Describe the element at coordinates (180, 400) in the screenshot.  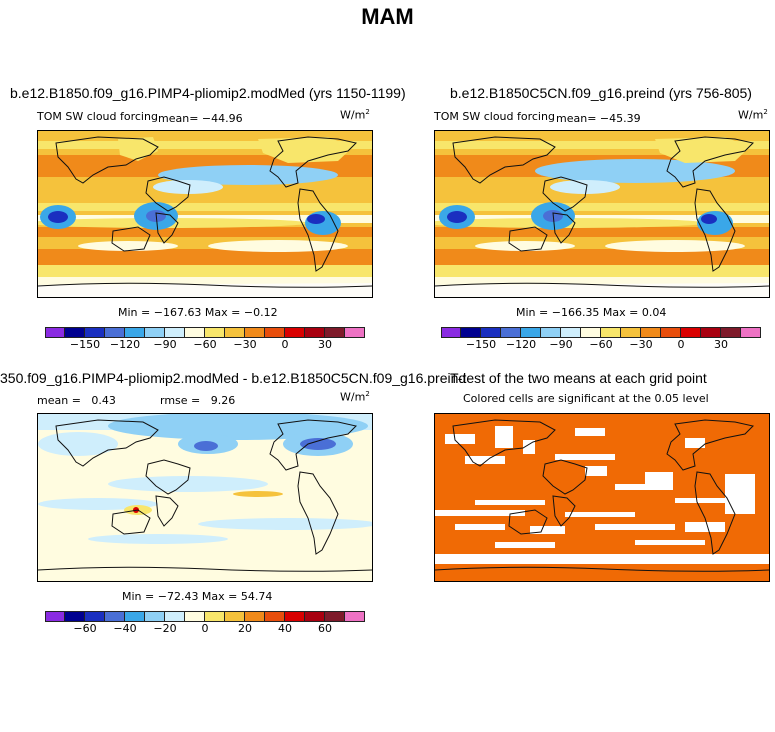
I see `panel3-rmse-label: rmse =` at that location.